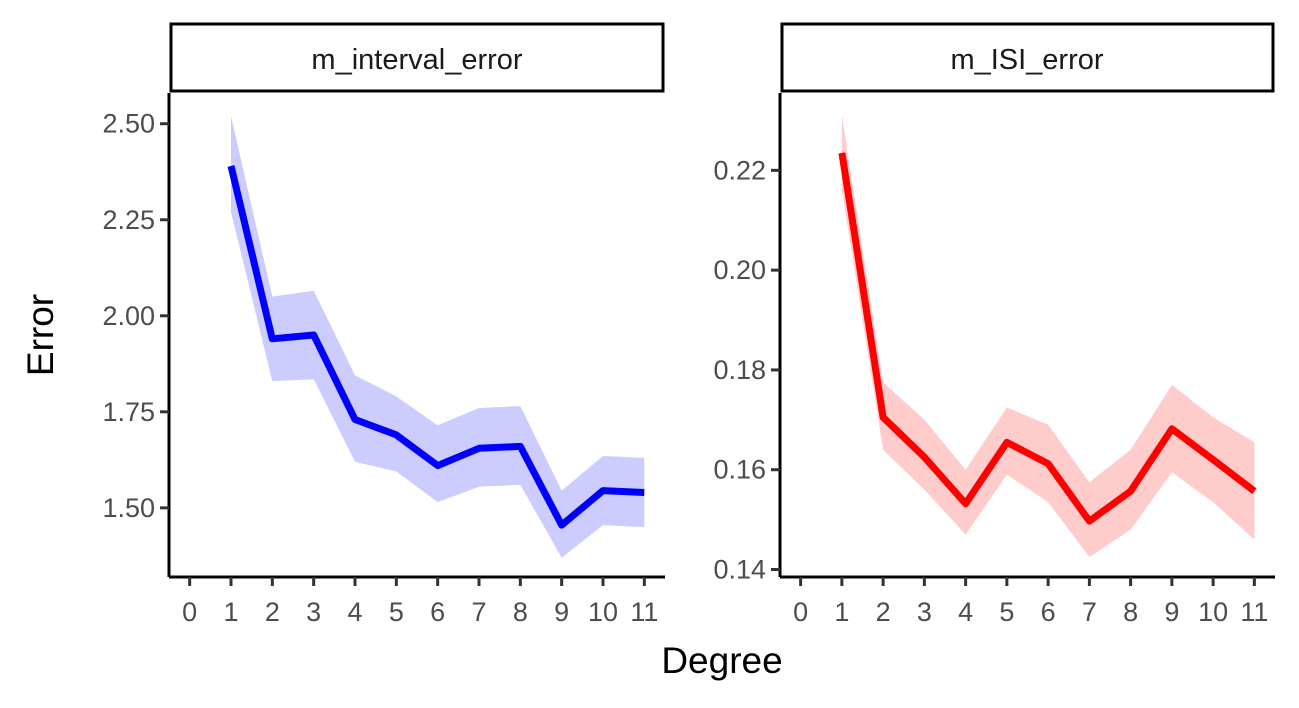 Image resolution: width=1299 pixels, height=708 pixels. I want to click on y-tick-label: 0.22, so click(739, 170).